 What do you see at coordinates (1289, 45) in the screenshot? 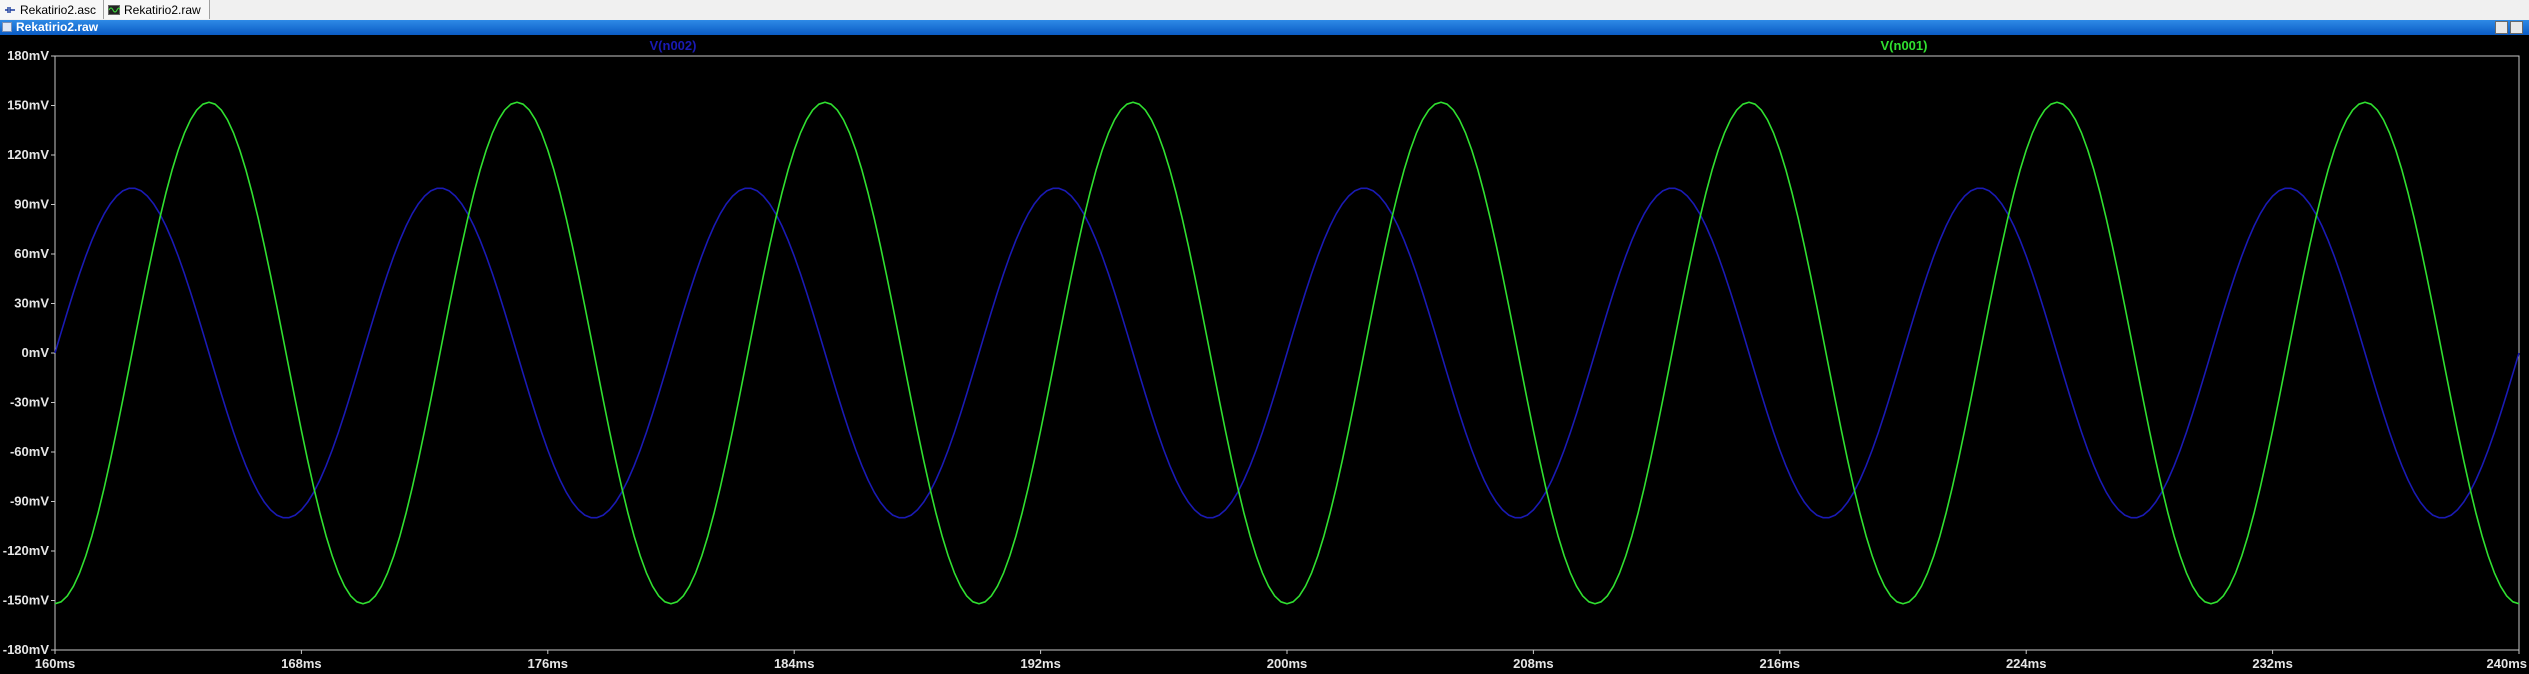
I see `legend: V(n002) V(n001)` at bounding box center [1289, 45].